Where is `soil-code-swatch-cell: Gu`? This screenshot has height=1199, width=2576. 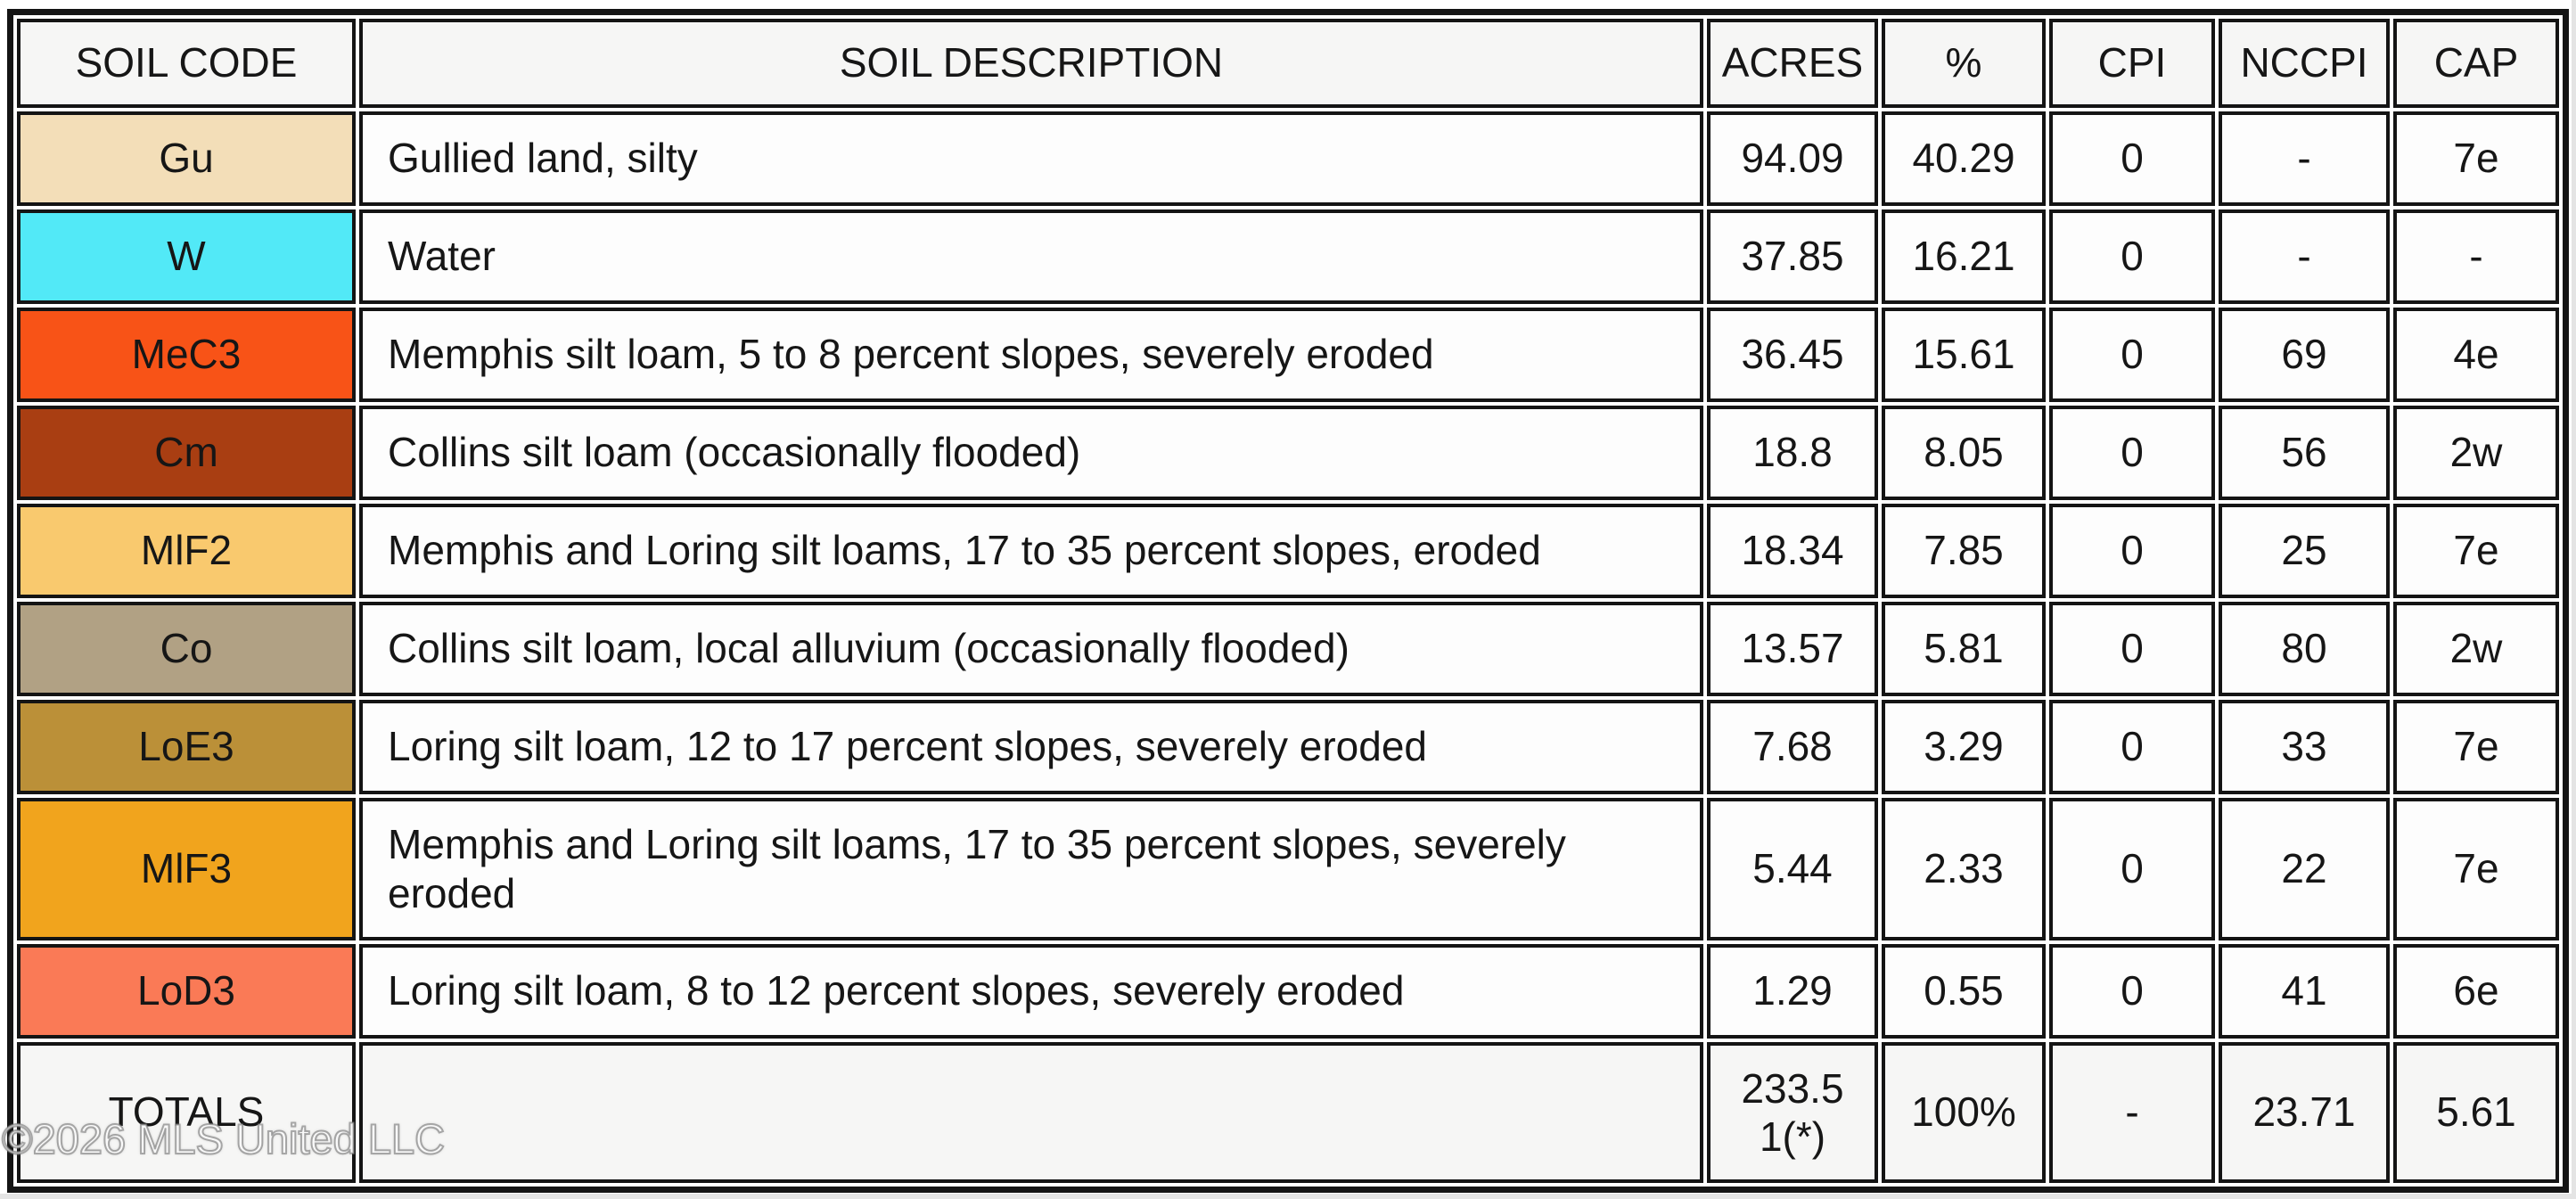 soil-code-swatch-cell: Gu is located at coordinates (186, 158).